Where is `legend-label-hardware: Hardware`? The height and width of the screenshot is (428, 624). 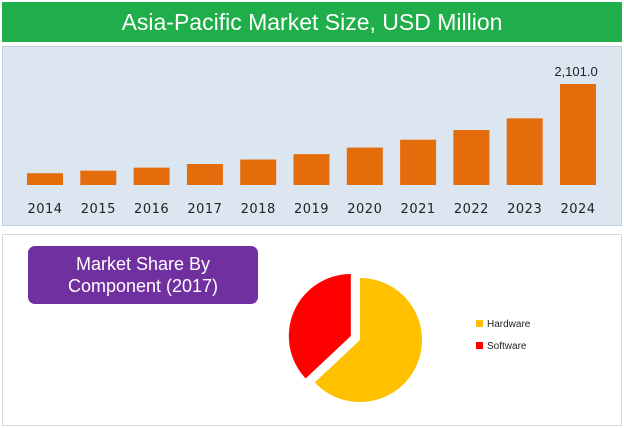
legend-label-hardware: Hardware is located at coordinates (509, 324).